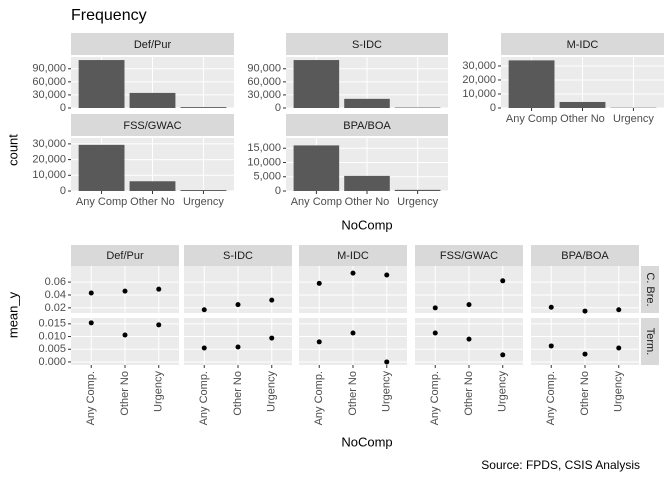 The image size is (672, 480). What do you see at coordinates (12, 314) in the screenshot?
I see `y-axis-title: mean_y` at bounding box center [12, 314].